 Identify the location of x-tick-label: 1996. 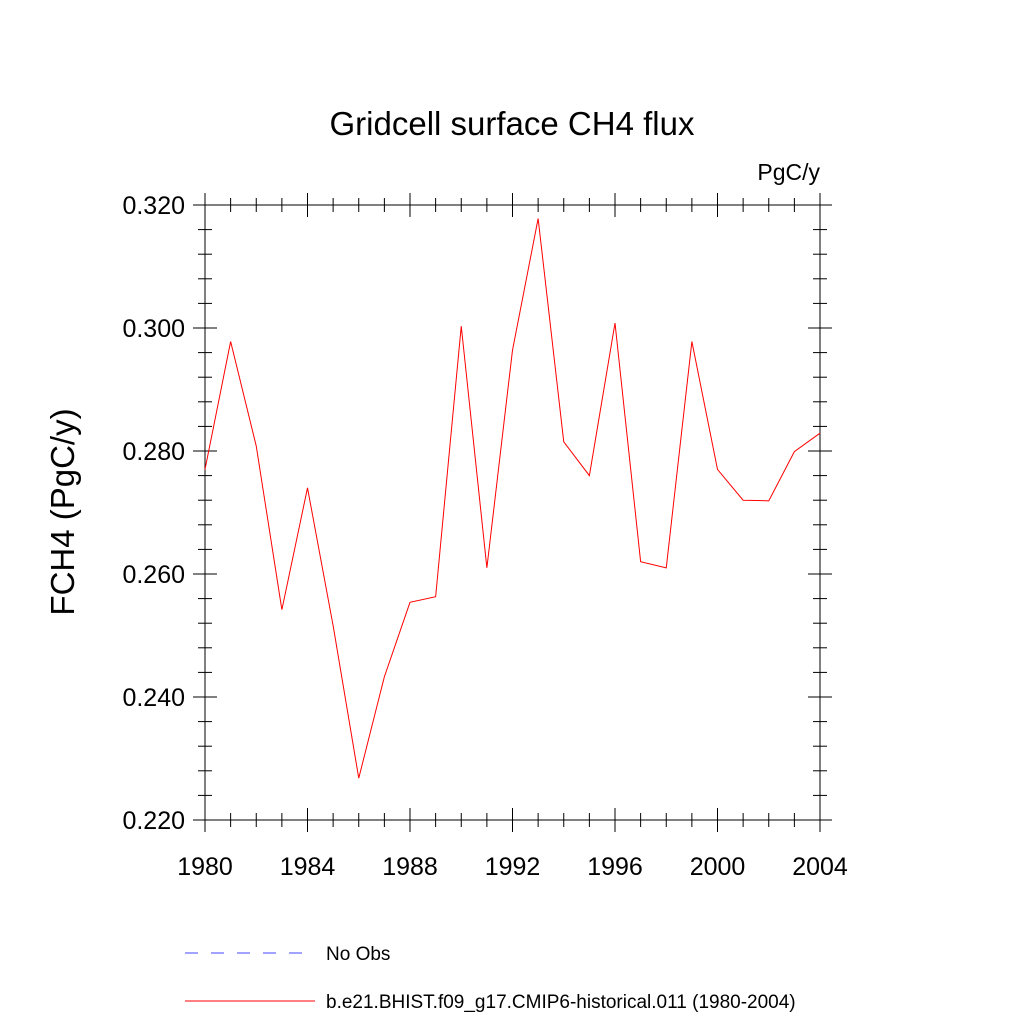
(615, 867).